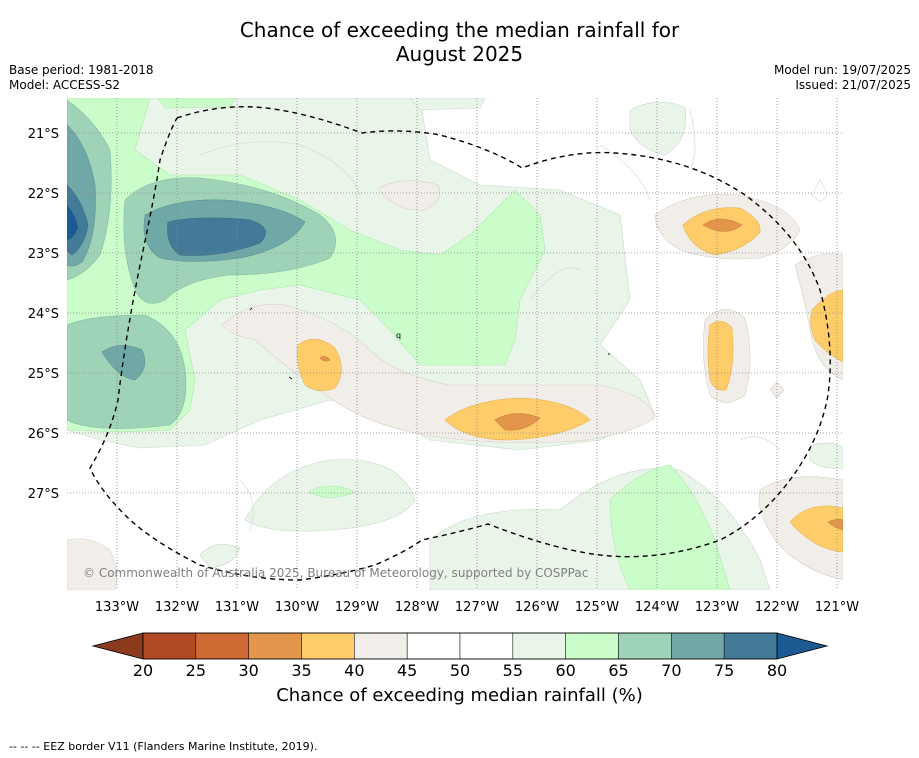 This screenshot has width=919, height=758. I want to click on lon-label: 129°W, so click(357, 607).